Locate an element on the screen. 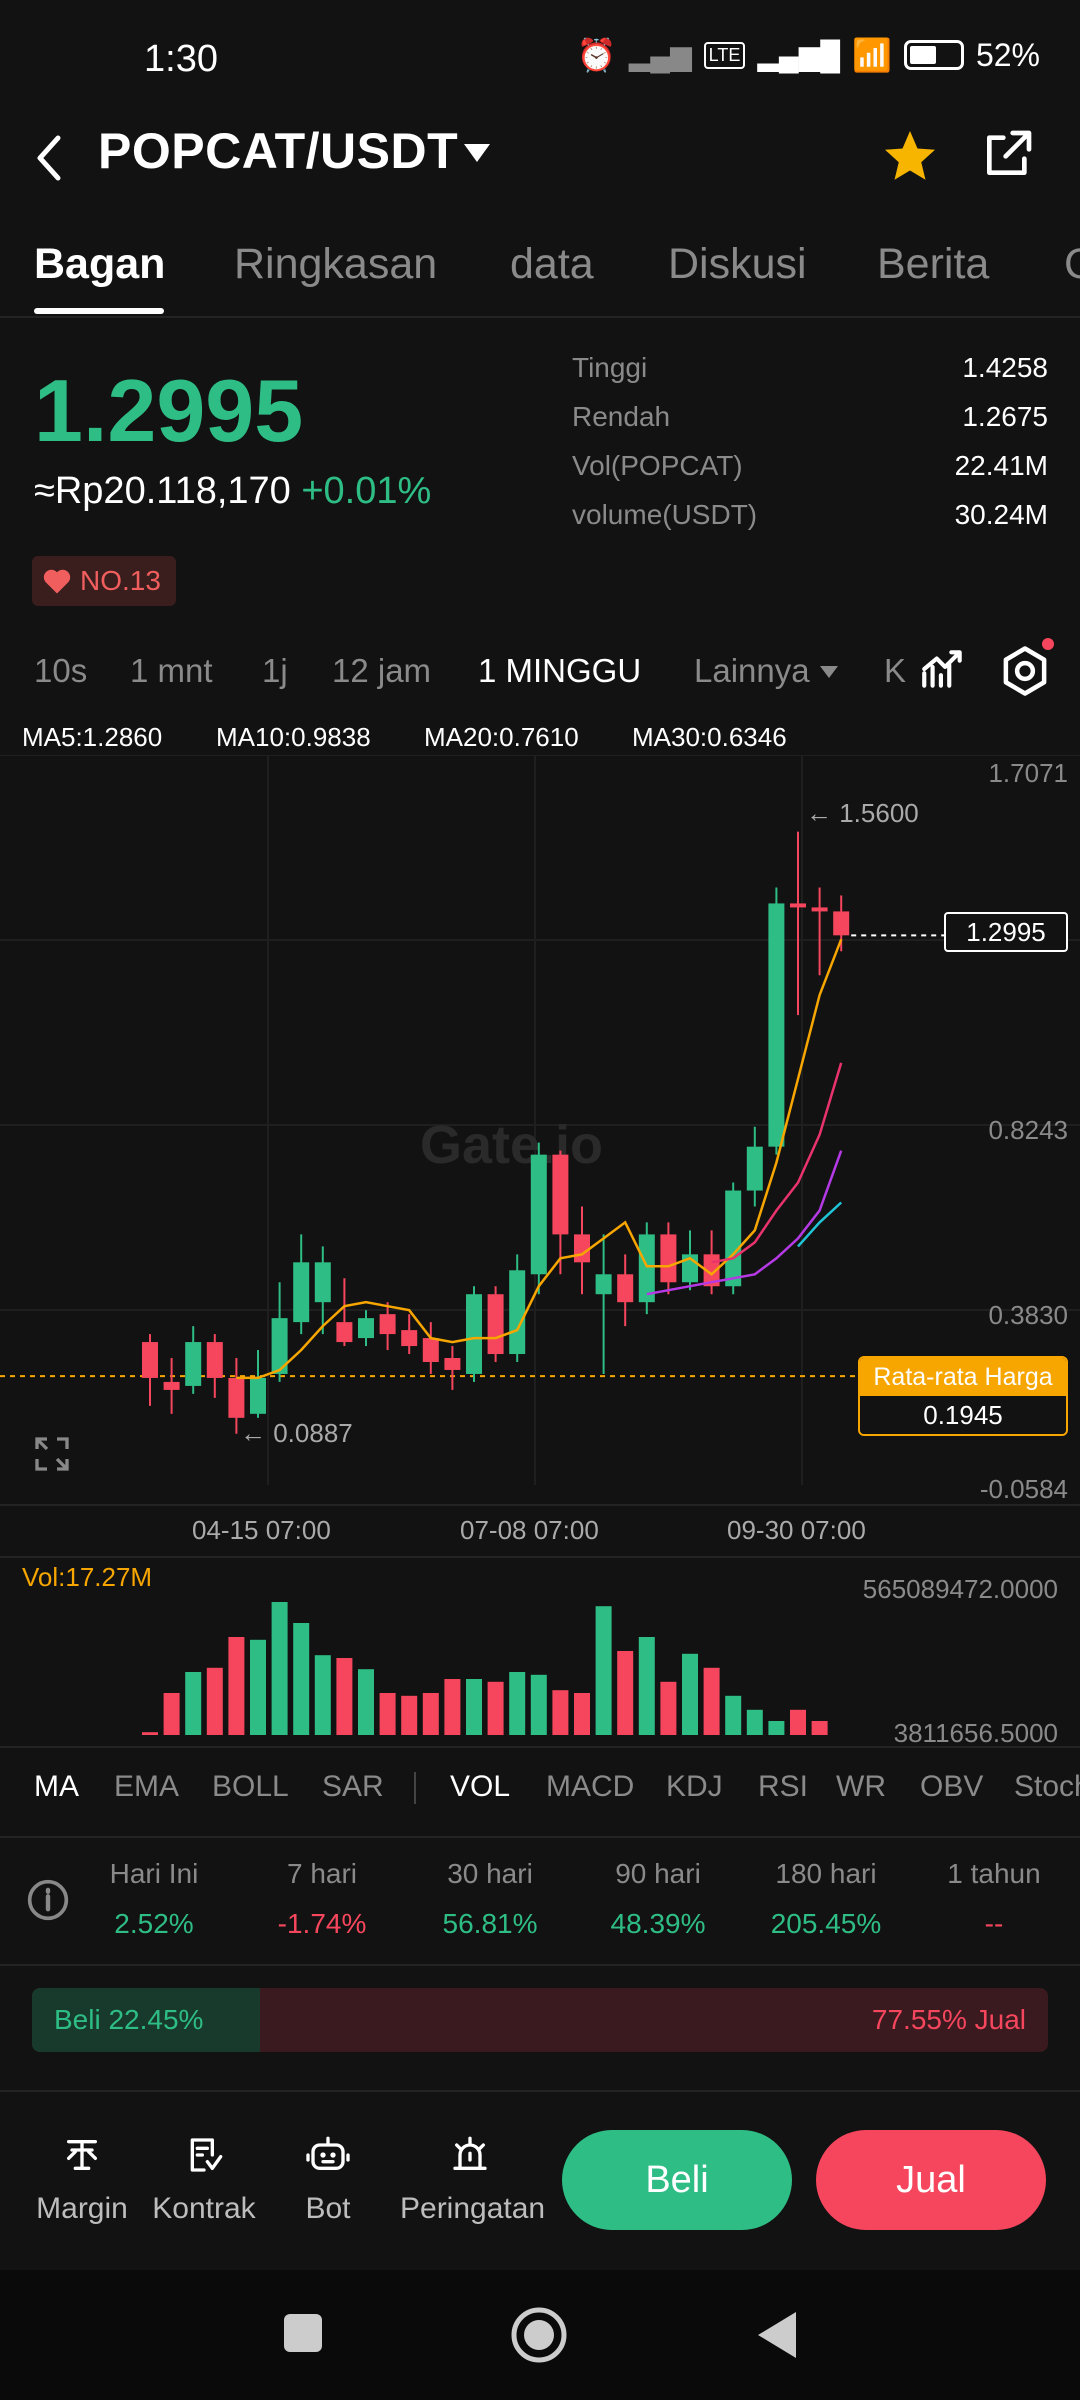 This screenshot has width=1080, height=2400. nav-margin: Margin is located at coordinates (82, 2179).